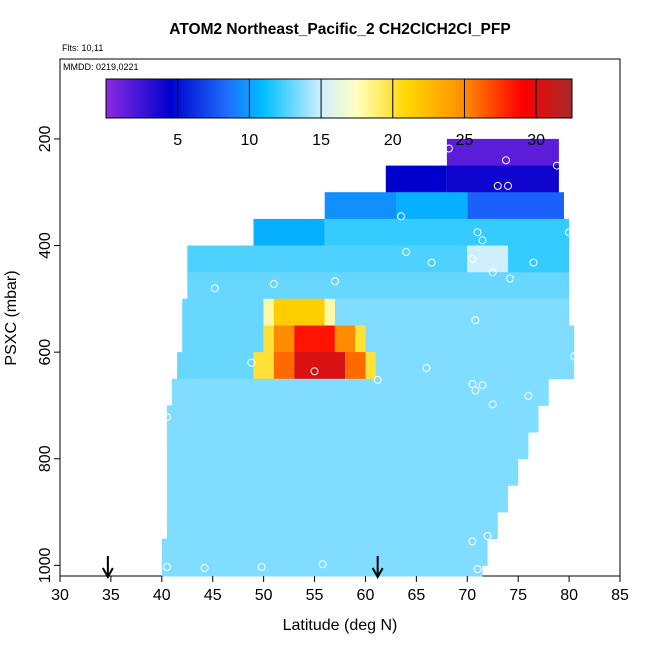 This screenshot has height=650, width=650. What do you see at coordinates (340, 590) in the screenshot?
I see `x-axis: 30 35 40 45 50 55 60 65 70 75 80 85` at bounding box center [340, 590].